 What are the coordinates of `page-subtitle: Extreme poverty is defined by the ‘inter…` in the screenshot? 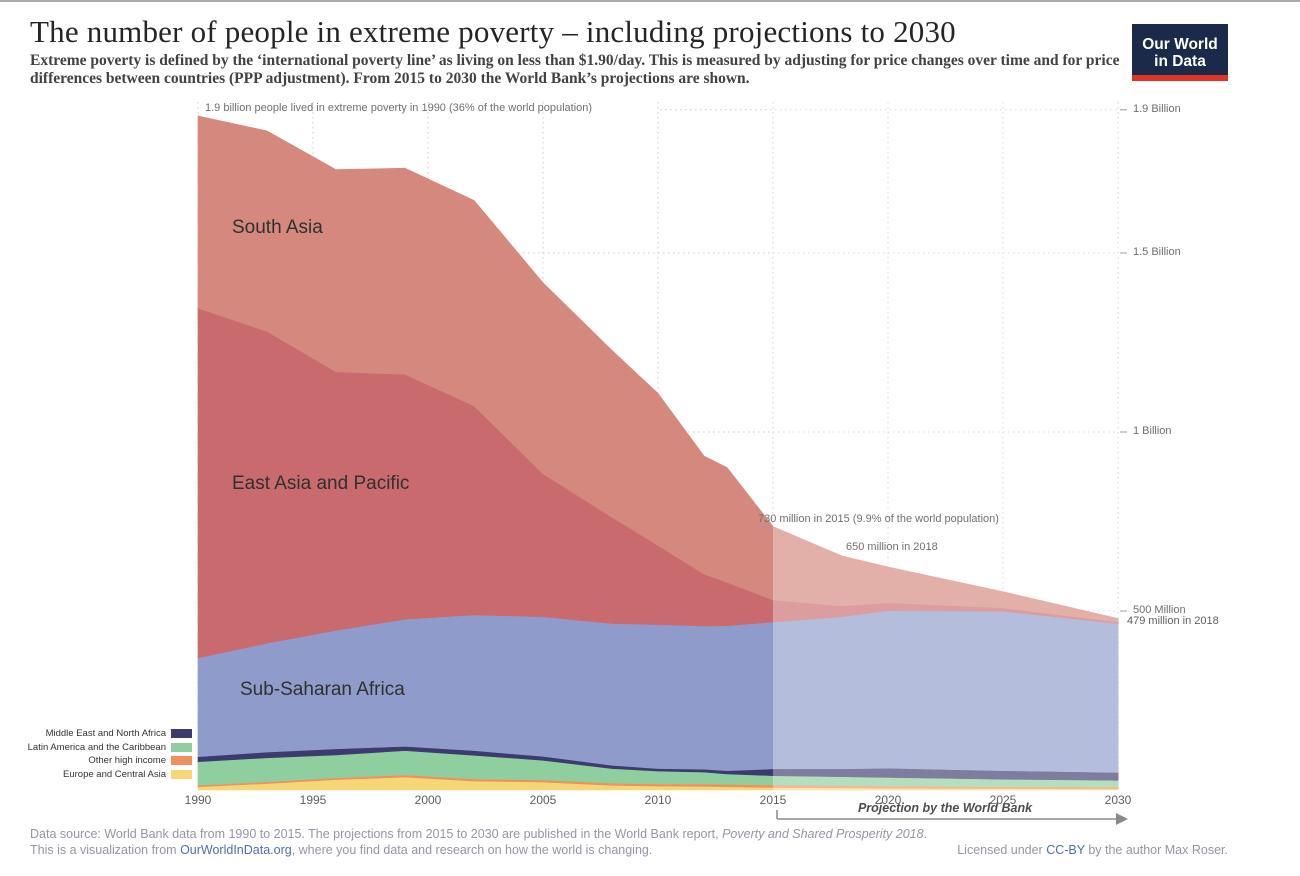 It's located at (575, 69).